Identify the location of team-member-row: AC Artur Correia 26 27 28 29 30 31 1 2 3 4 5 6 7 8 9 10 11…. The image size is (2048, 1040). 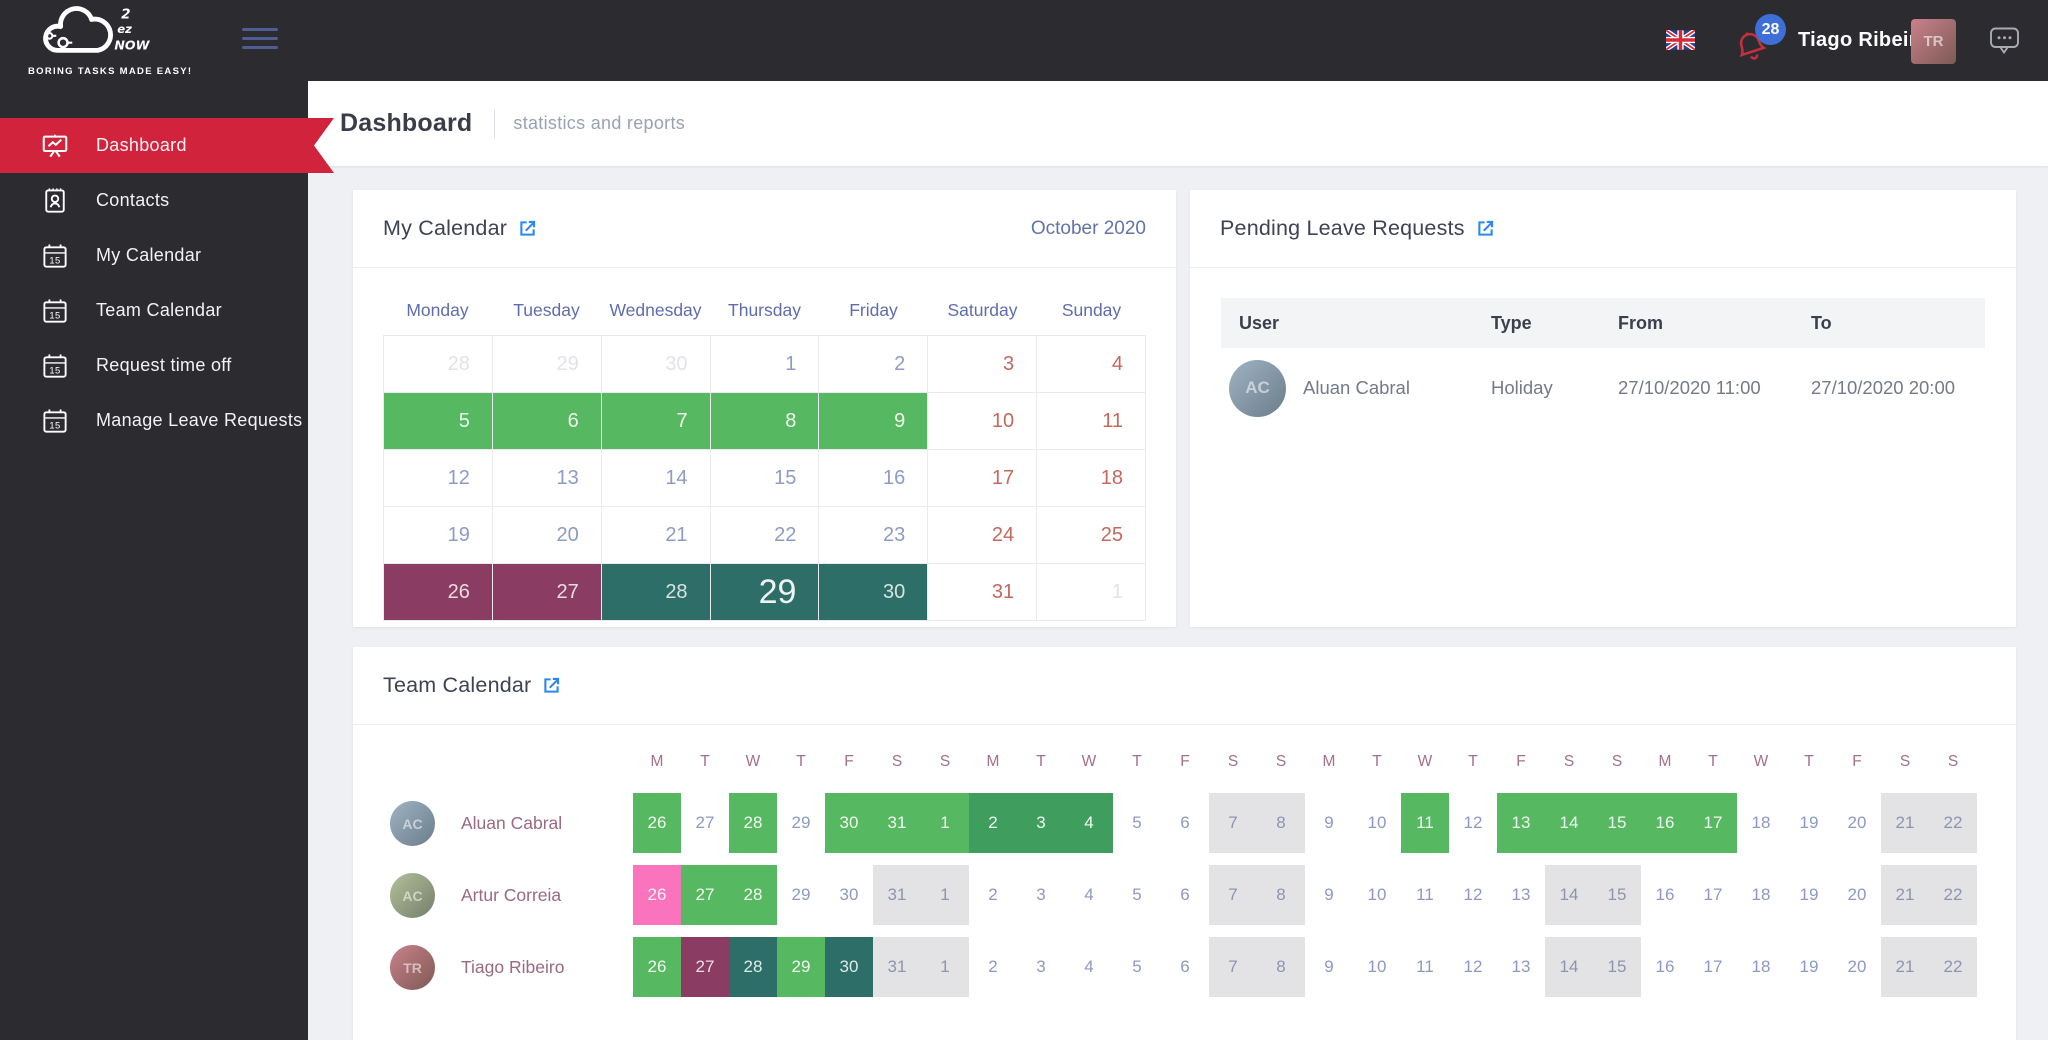
(1184, 895).